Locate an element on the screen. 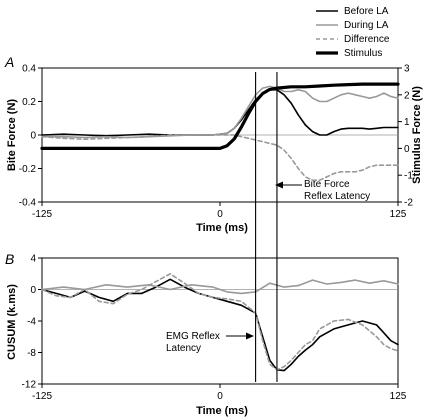  panel-a-y2-axis-label: Stimulus Force (N) is located at coordinates (417, 135).